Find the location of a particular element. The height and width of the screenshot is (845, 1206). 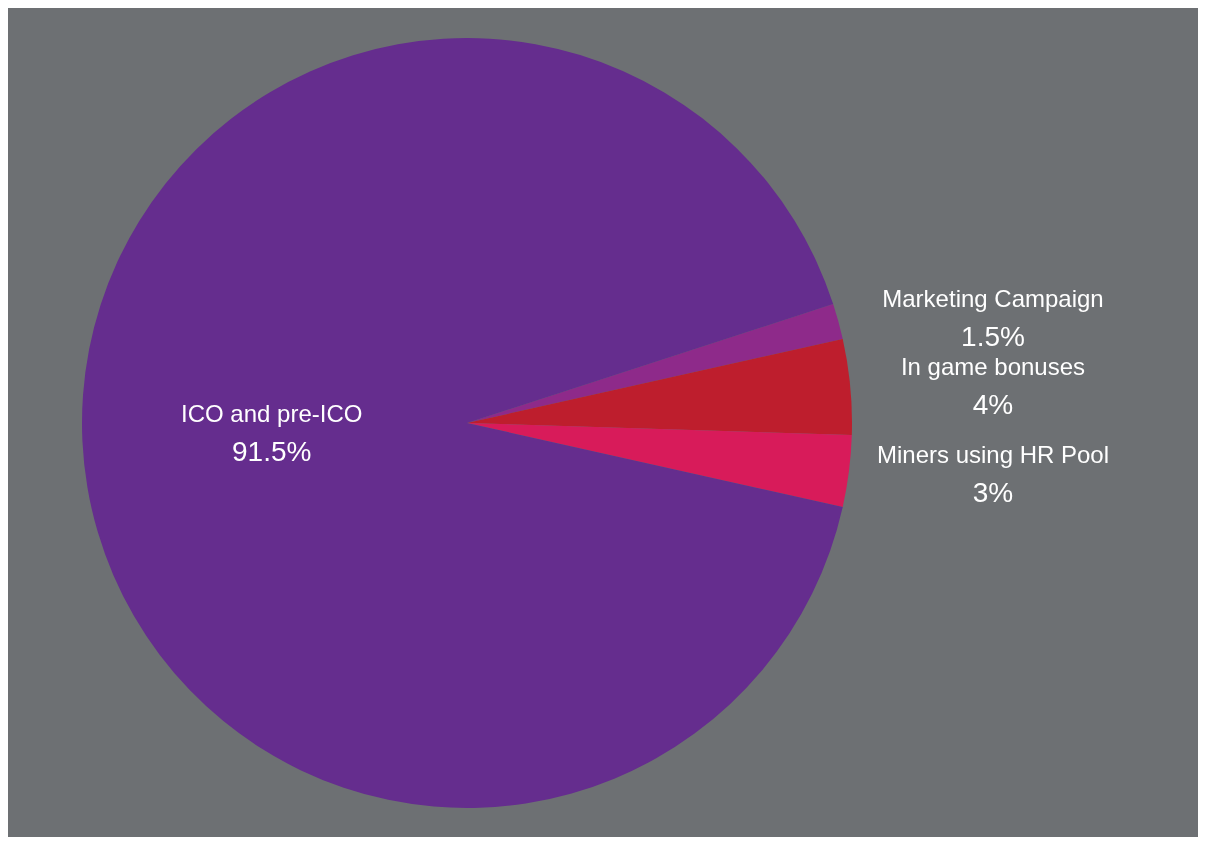

data-label: 4% is located at coordinates (993, 404).